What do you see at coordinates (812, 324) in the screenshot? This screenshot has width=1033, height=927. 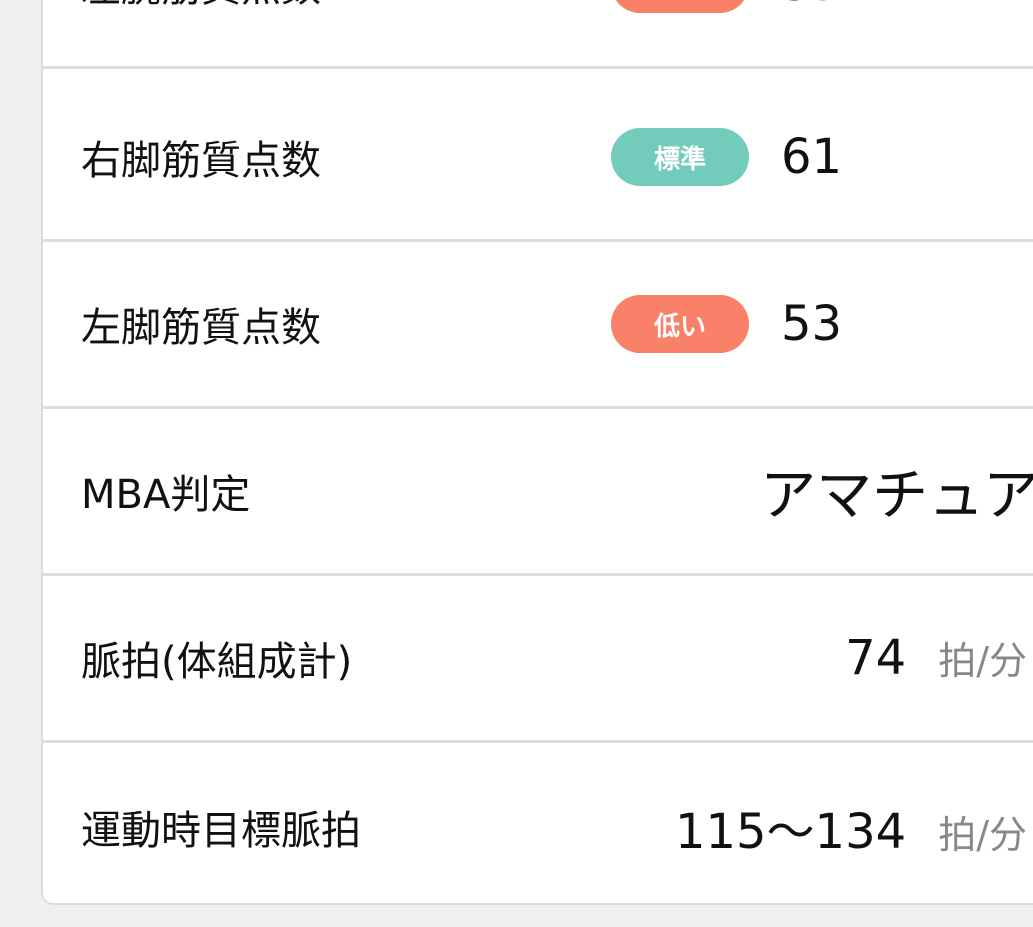 I see `row-value: 53` at bounding box center [812, 324].